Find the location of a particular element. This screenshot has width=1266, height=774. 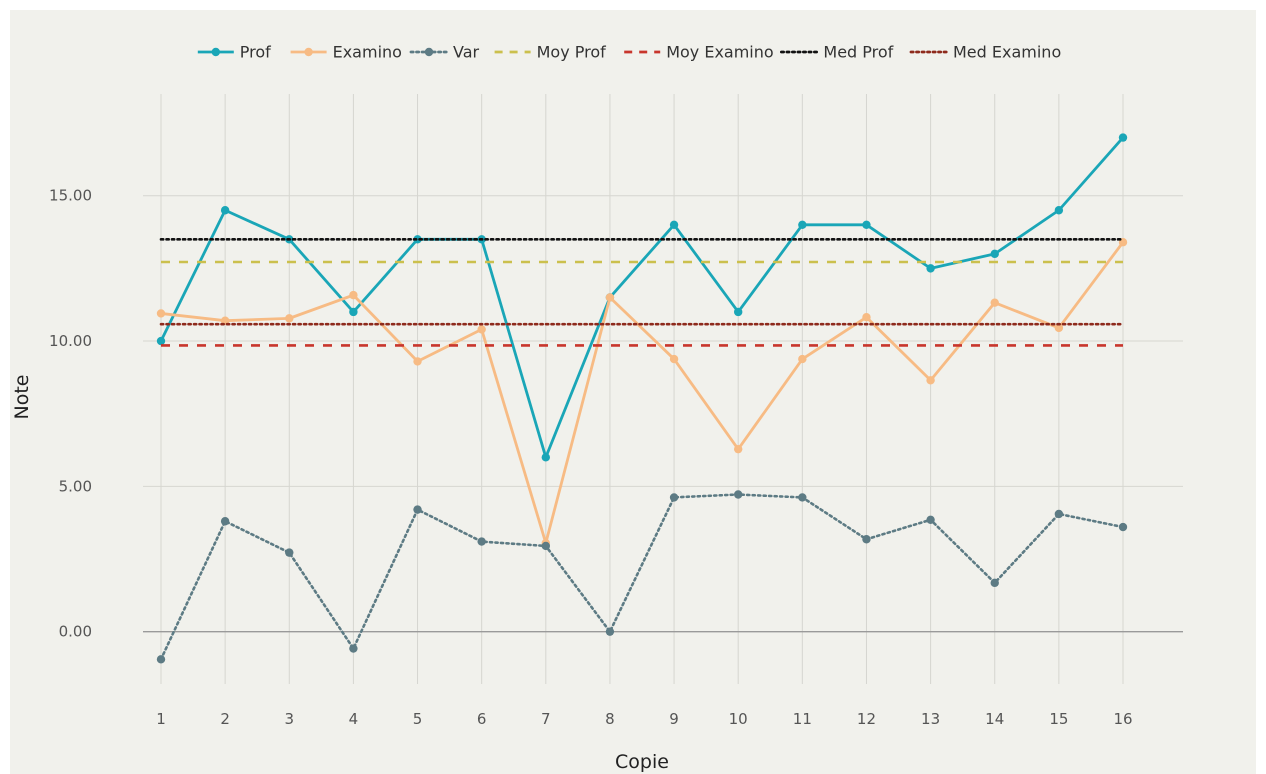

x-tick-label: 11 is located at coordinates (802, 719).